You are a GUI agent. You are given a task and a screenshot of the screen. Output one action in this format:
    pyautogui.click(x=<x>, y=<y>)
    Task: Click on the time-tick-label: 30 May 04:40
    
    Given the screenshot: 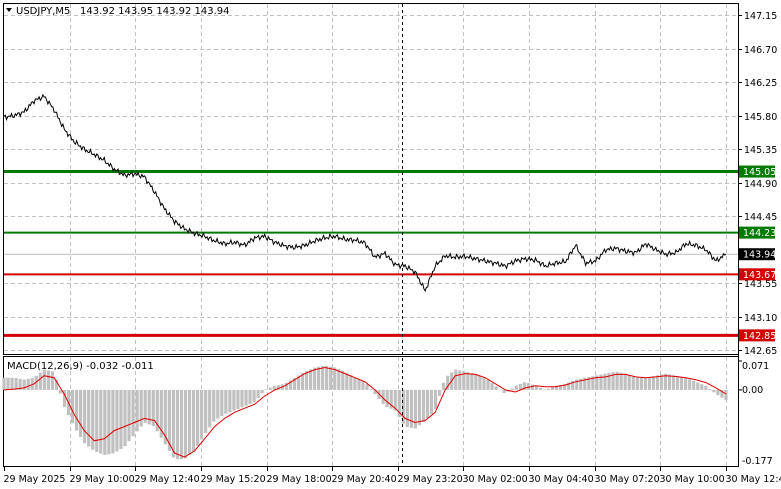 What is the action you would take?
    pyautogui.click(x=561, y=479)
    